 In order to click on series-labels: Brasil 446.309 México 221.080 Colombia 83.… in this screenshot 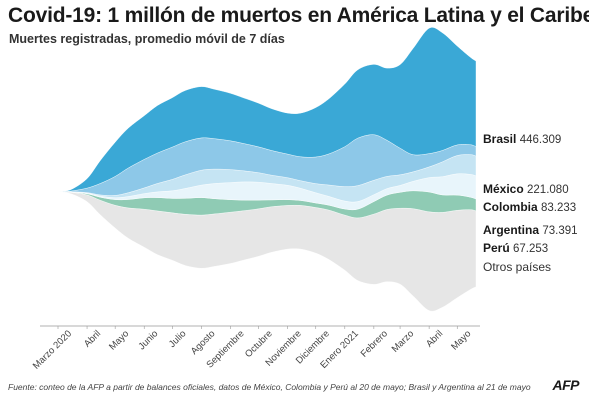, I will do `click(530, 203)`.